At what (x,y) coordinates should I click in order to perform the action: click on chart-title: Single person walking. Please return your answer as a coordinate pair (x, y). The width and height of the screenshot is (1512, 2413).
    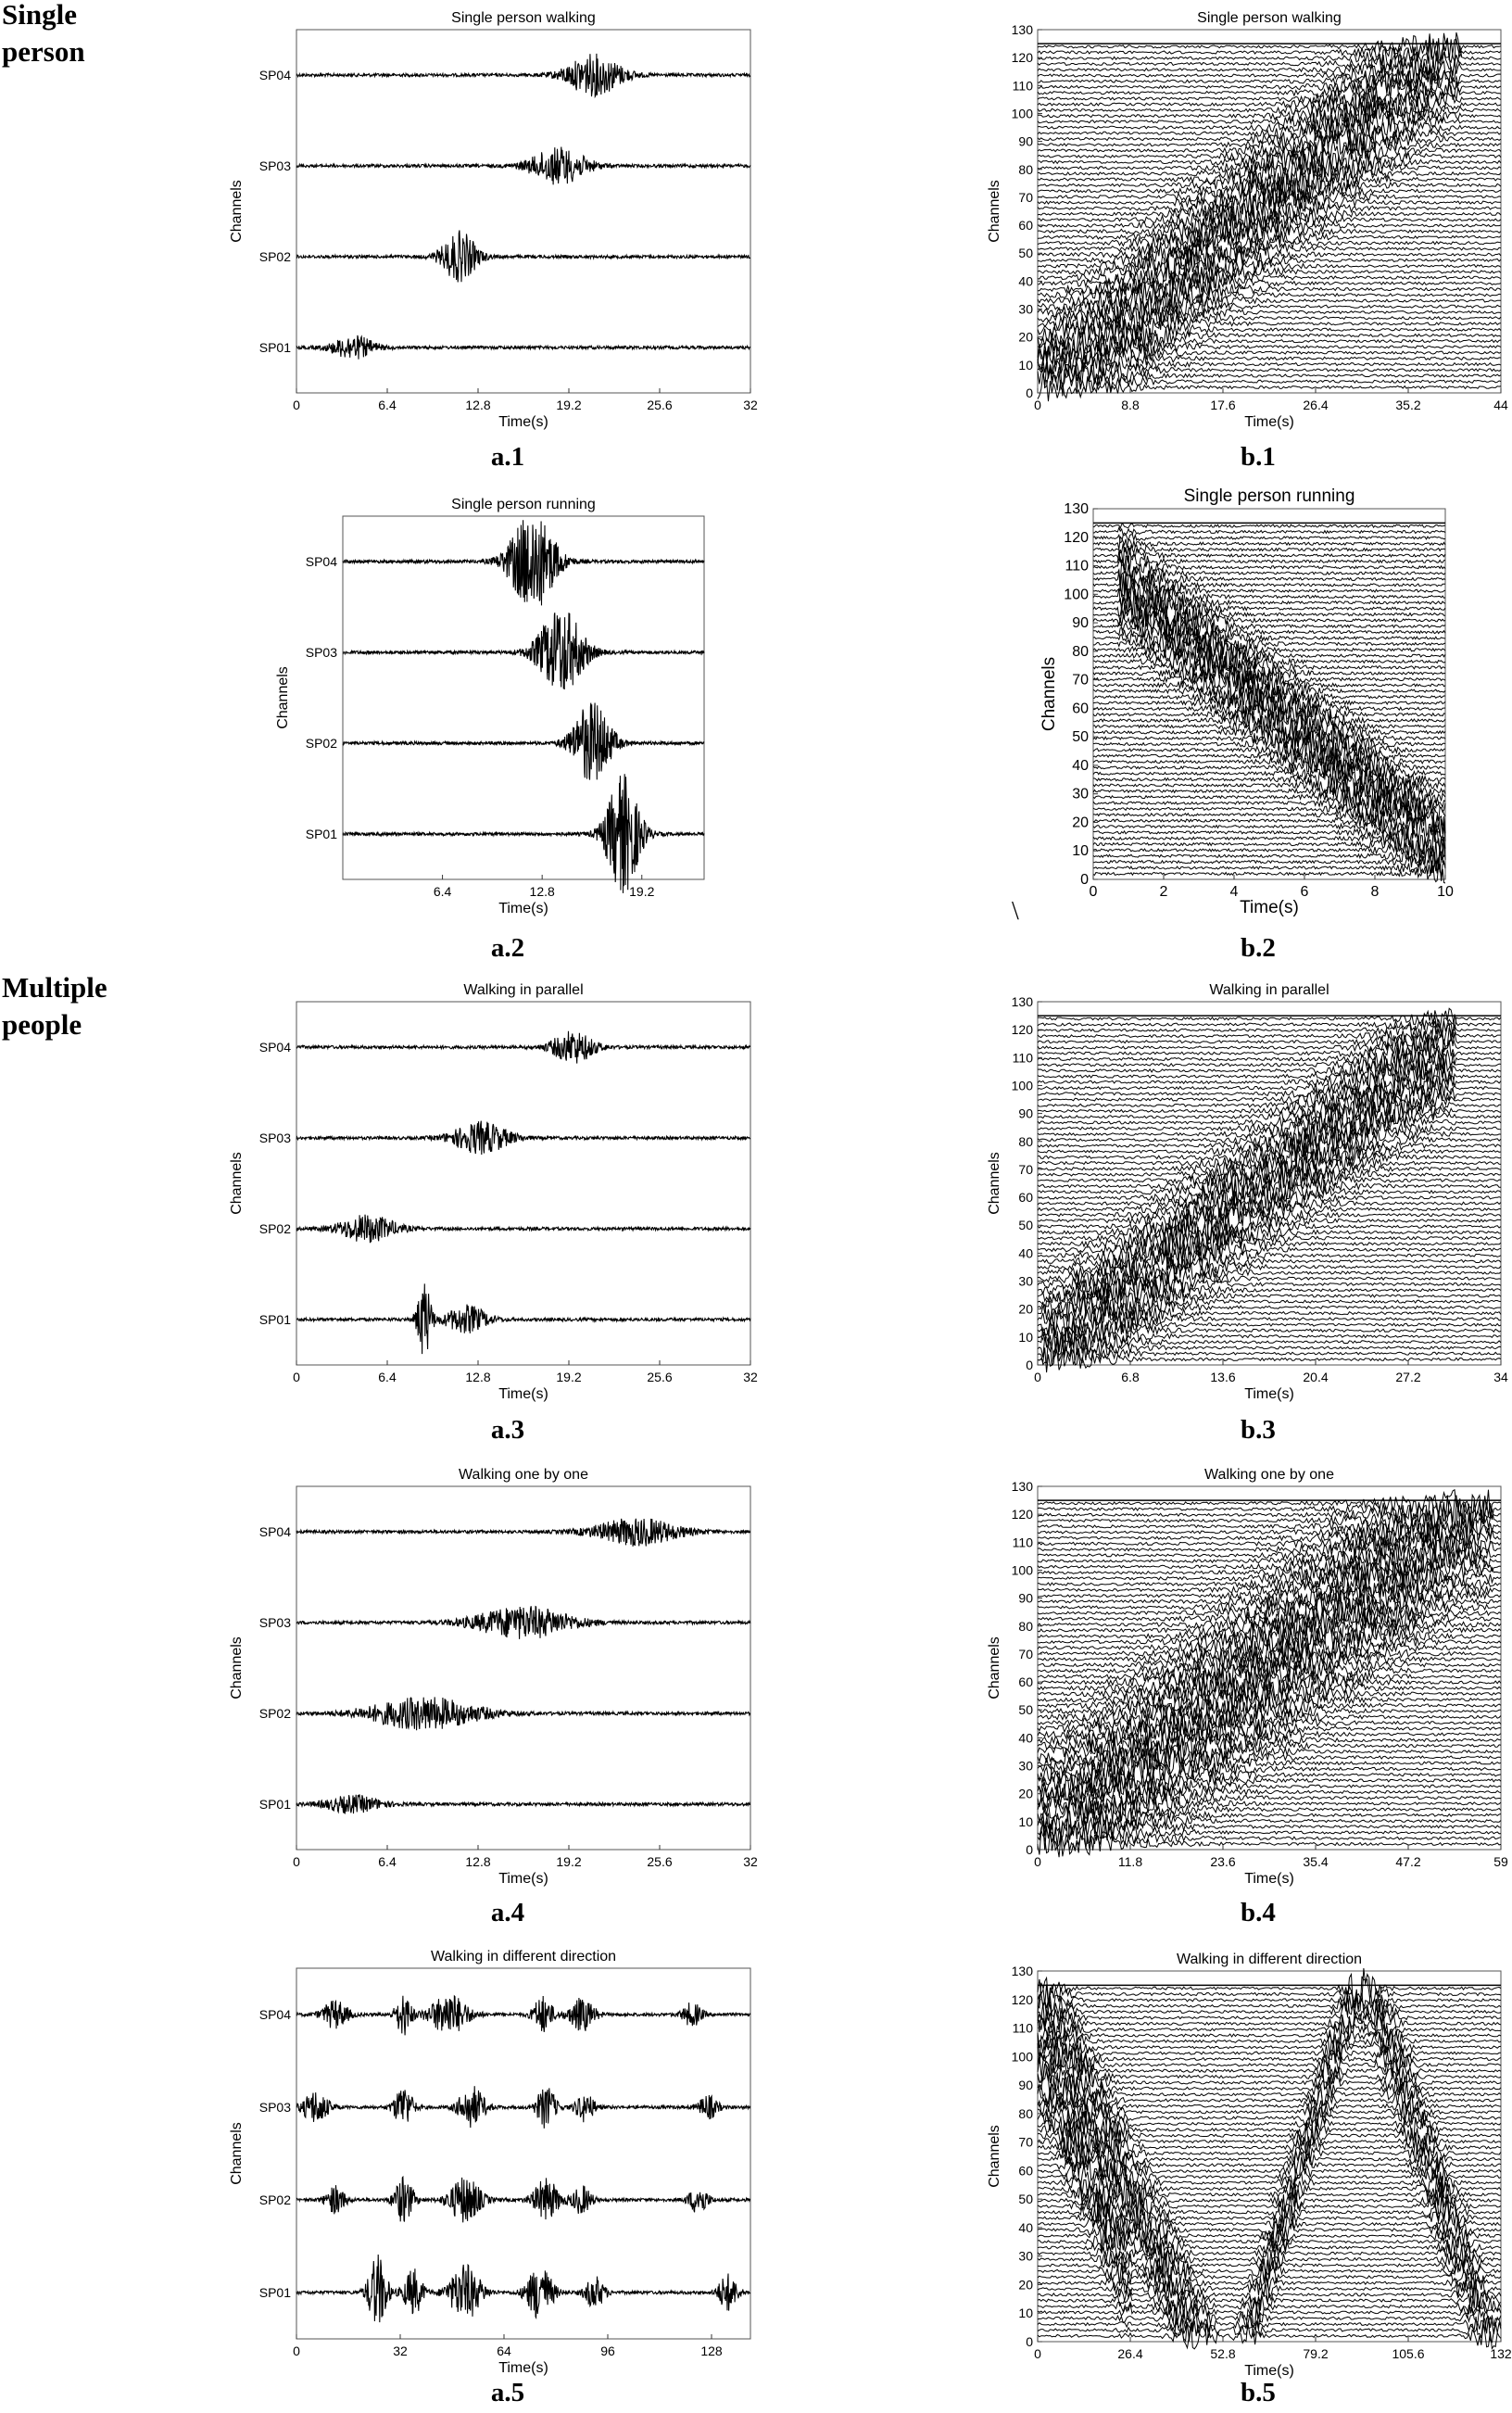
    Looking at the image, I should click on (1269, 18).